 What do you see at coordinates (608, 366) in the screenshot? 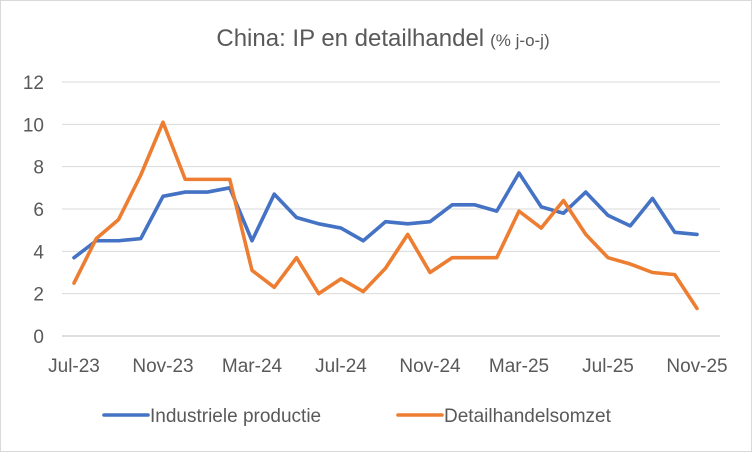
I see `x-tick-label: Jul-25` at bounding box center [608, 366].